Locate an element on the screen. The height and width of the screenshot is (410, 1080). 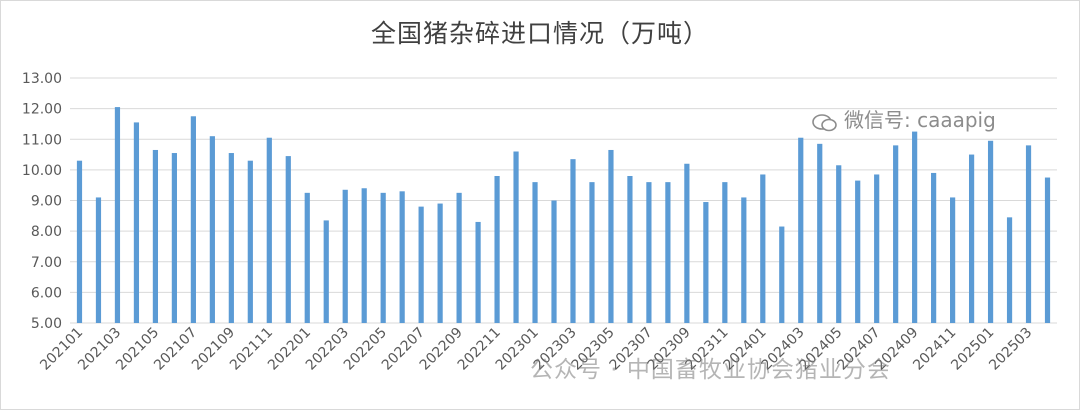
wechat-id-text: 微信号: caaapig is located at coordinates (920, 120).